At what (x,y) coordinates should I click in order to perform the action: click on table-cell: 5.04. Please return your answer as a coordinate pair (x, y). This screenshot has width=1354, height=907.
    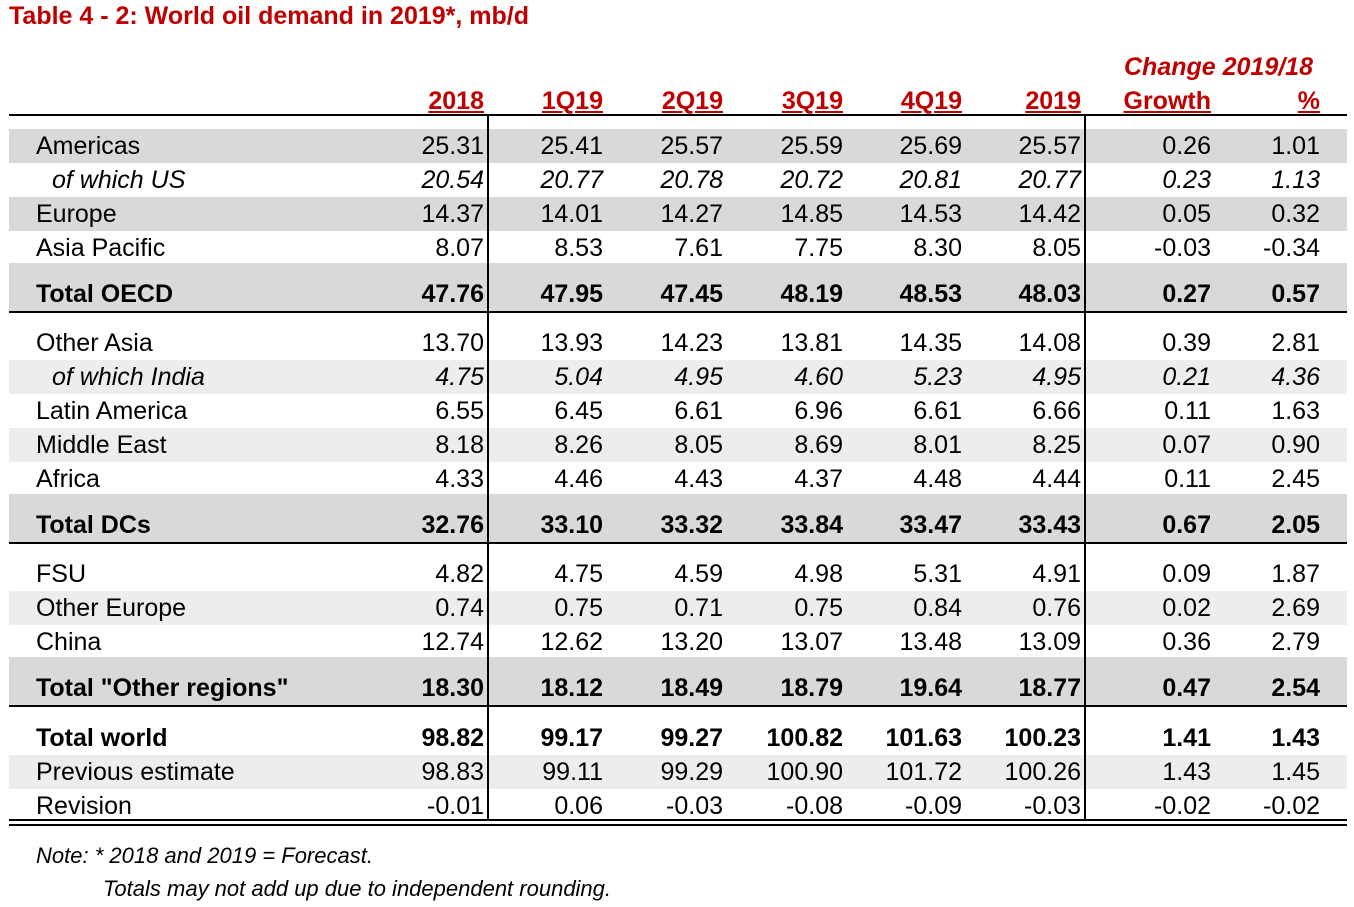
    Looking at the image, I should click on (578, 377).